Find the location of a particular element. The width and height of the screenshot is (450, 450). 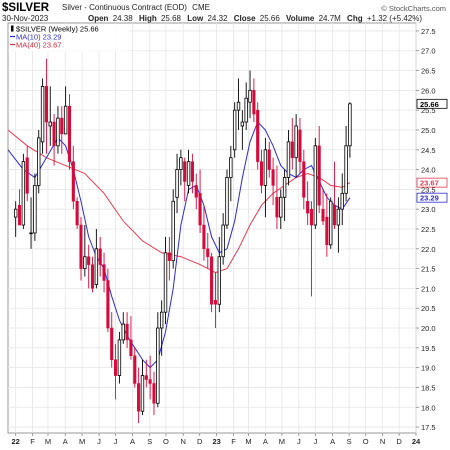

y-tick-label: 25.5 is located at coordinates (428, 110).